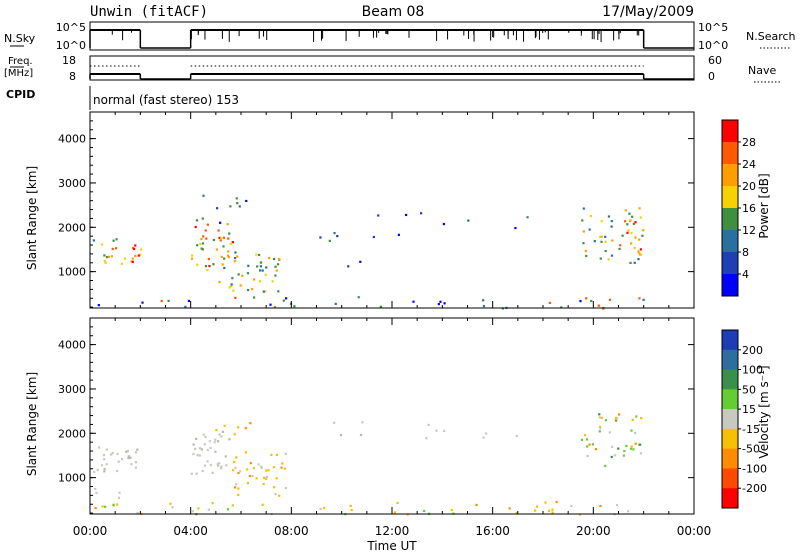  I want to click on colorbar-tick-label: 16, so click(749, 208).